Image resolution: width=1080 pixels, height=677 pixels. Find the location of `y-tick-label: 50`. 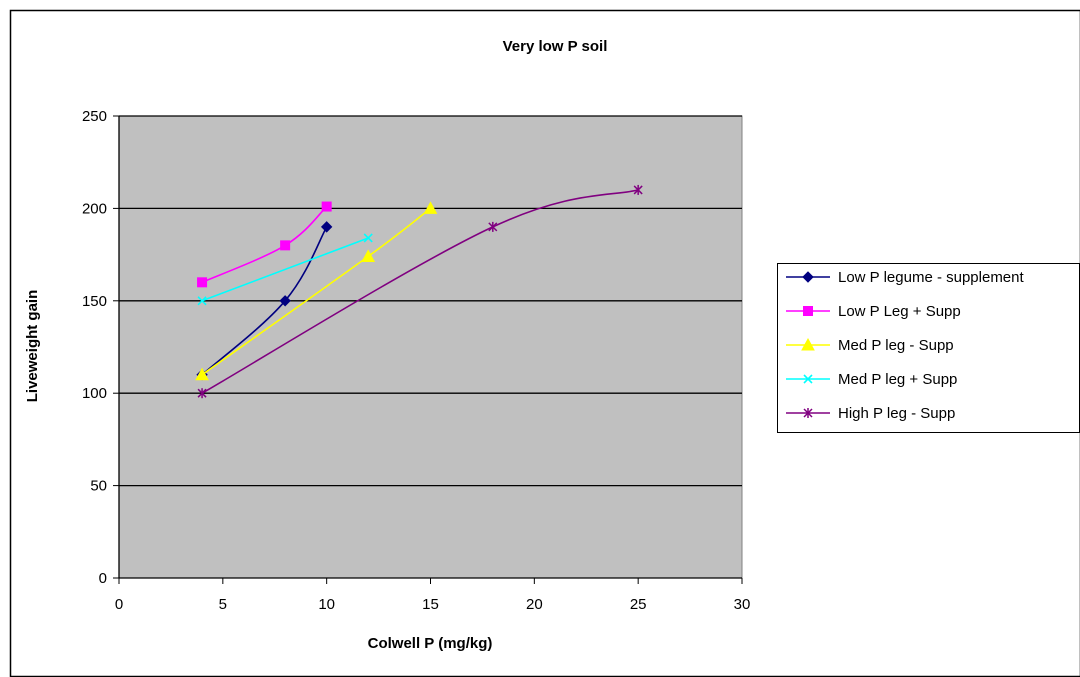

y-tick-label: 50 is located at coordinates (98, 486).